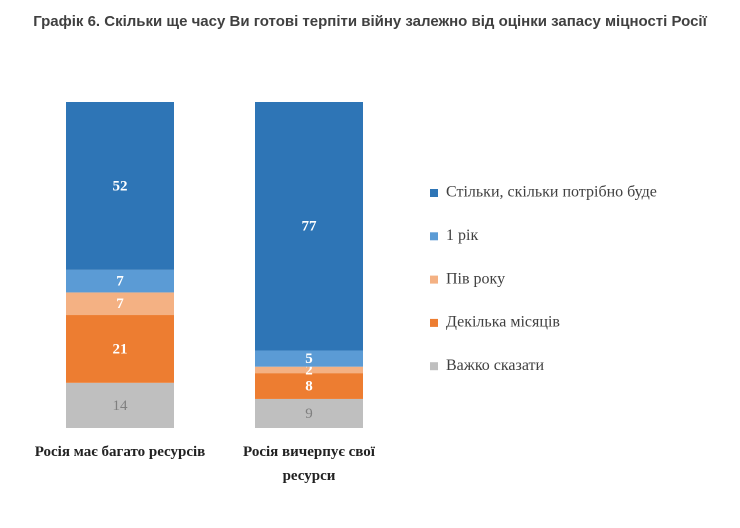  What do you see at coordinates (503, 322) in the screenshot?
I see `legend-label: Декілька місяців` at bounding box center [503, 322].